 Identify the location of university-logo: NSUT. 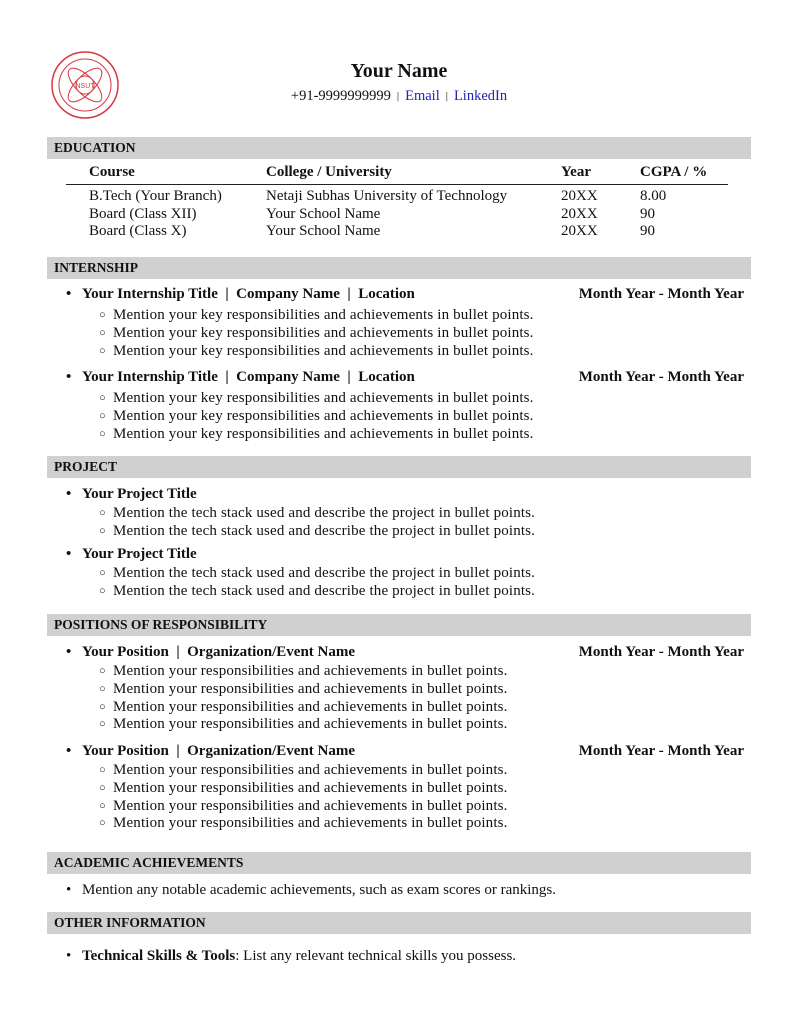
(85, 85).